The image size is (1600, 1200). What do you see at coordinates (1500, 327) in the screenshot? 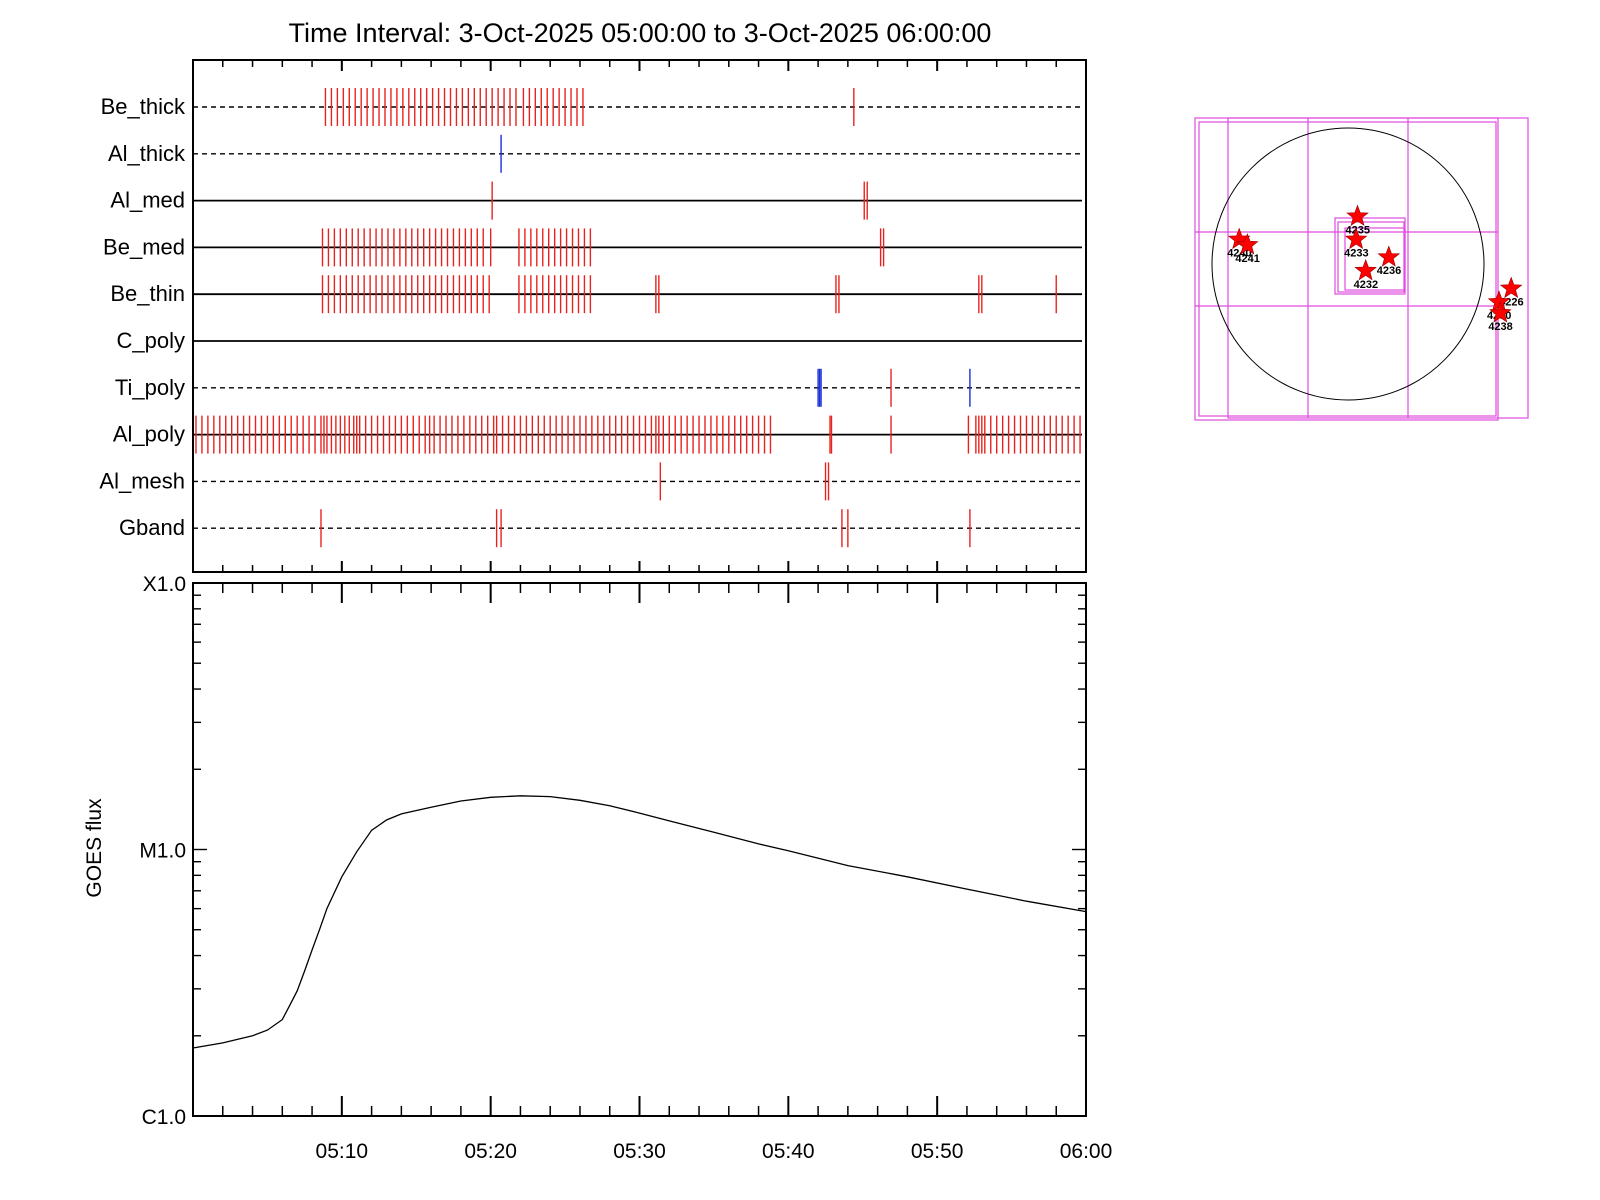
I see `region-label: 4238` at bounding box center [1500, 327].